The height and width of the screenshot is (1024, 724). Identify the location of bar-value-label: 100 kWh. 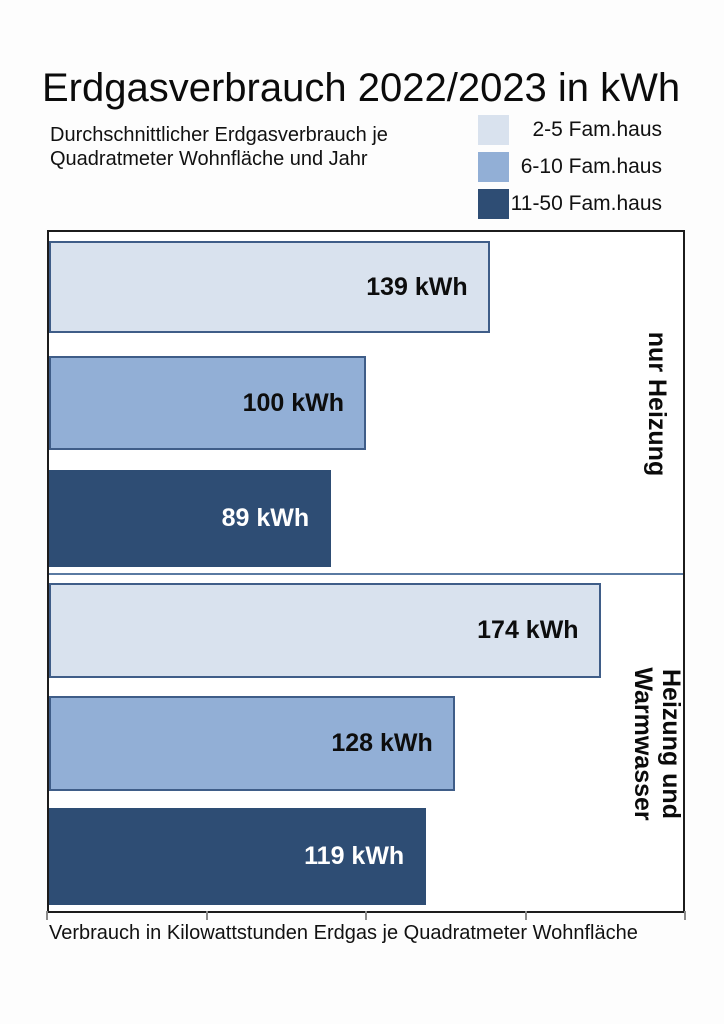
(293, 402).